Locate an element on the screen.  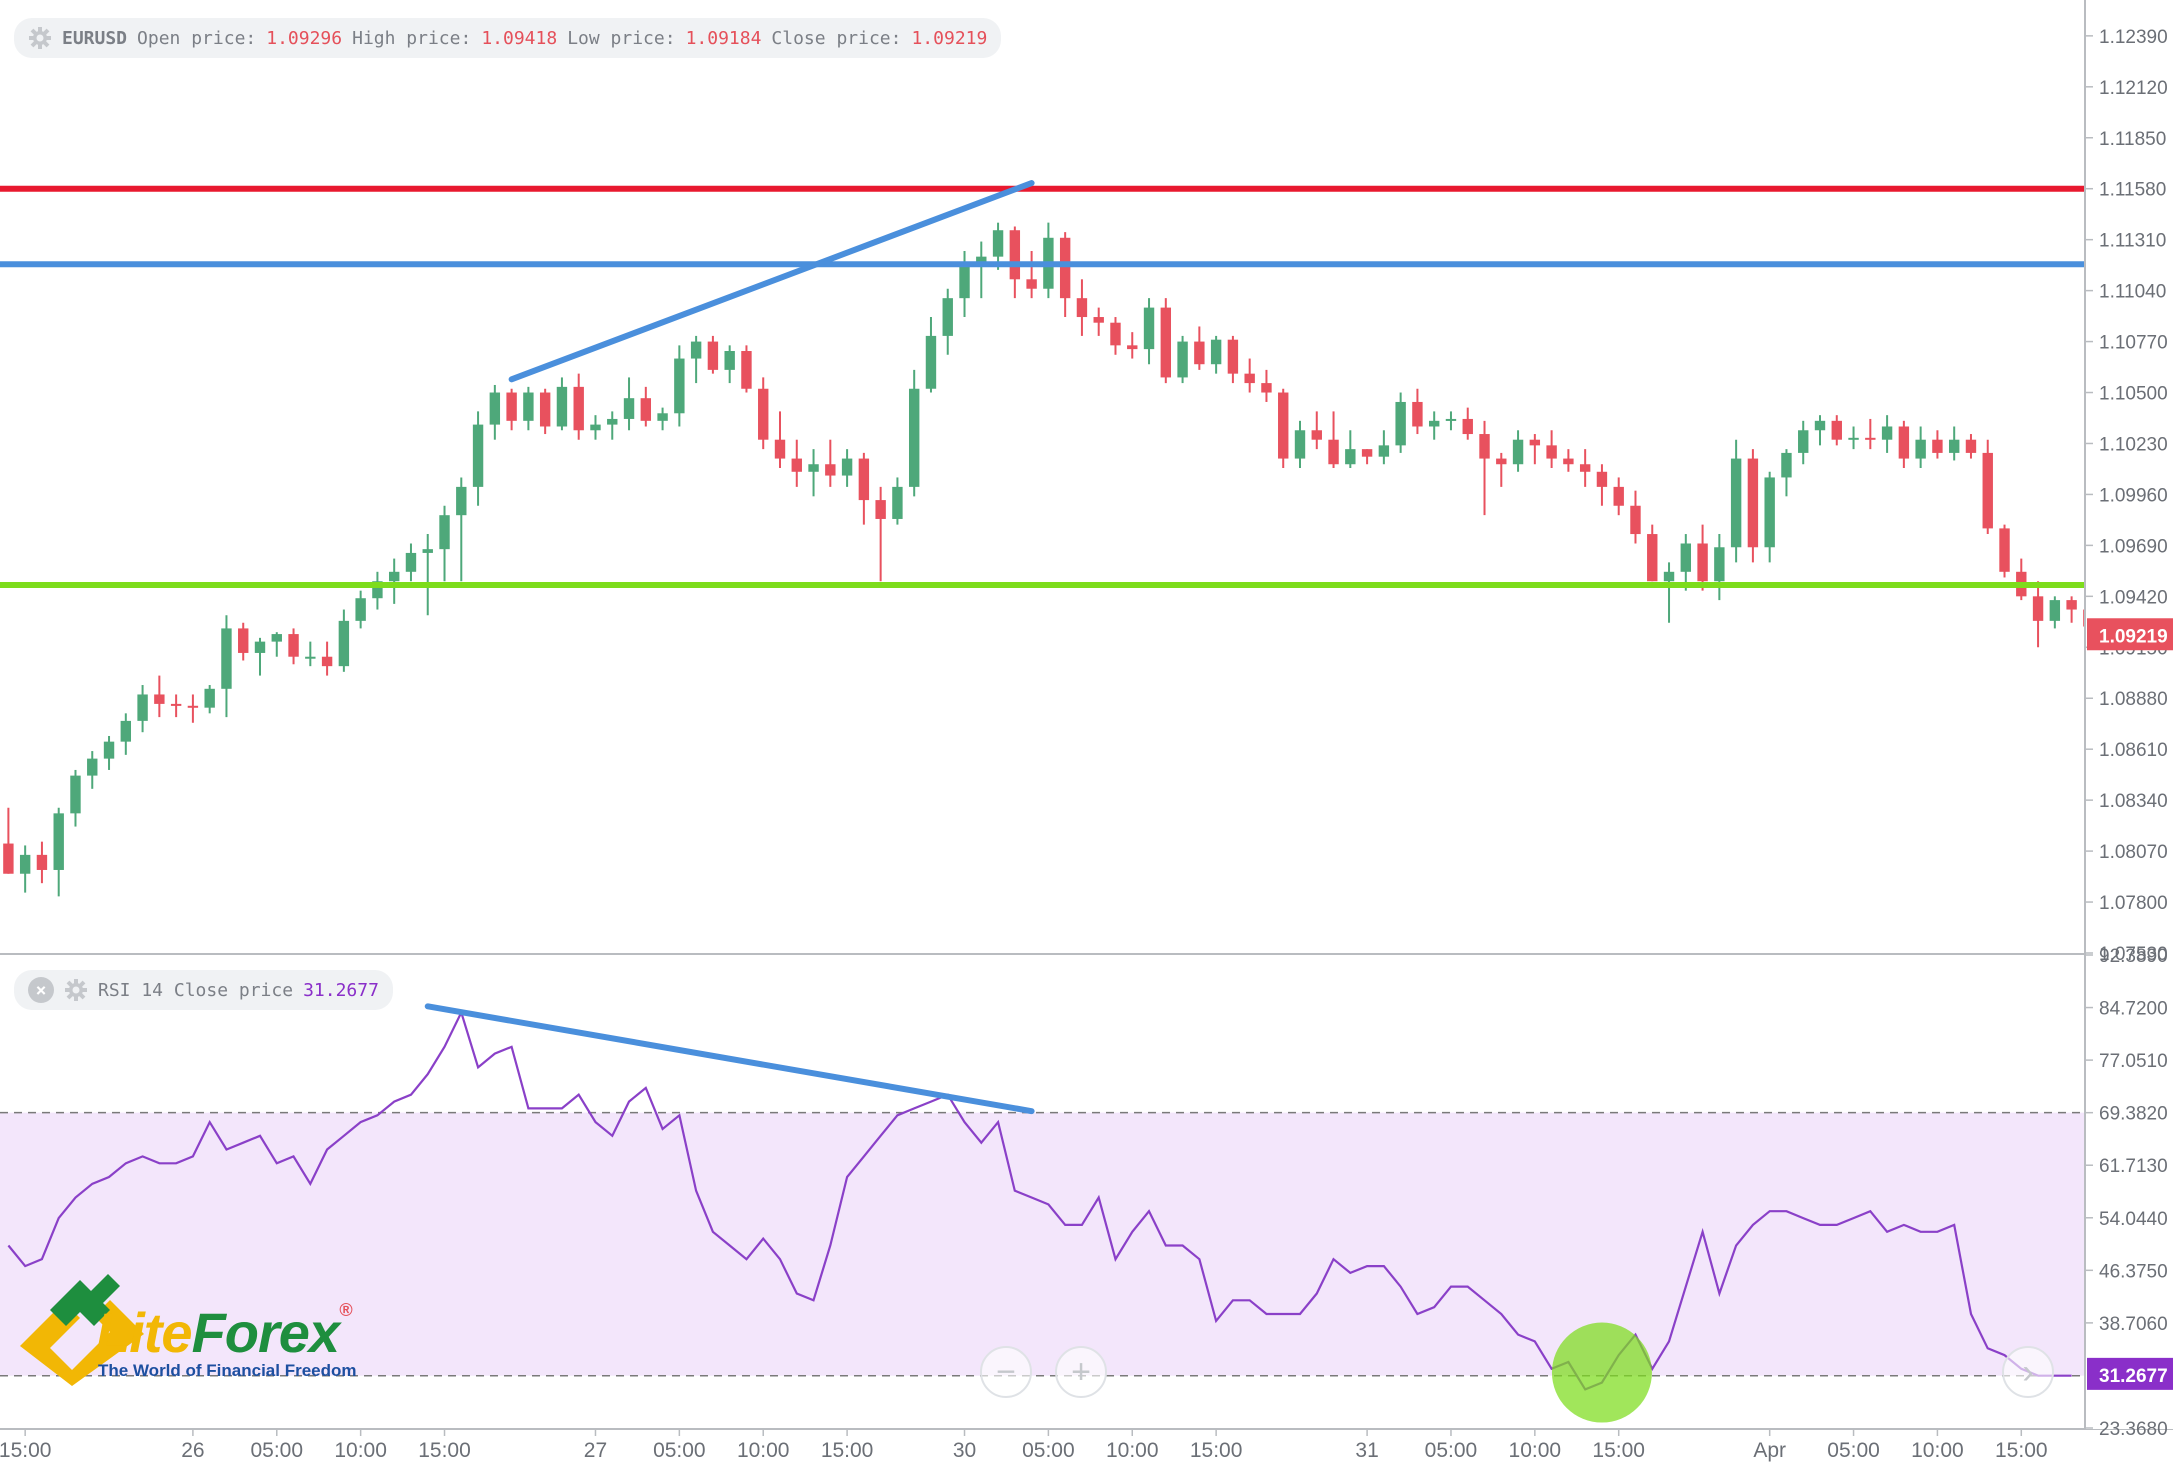
rsi-tick-label: 69.3820 is located at coordinates (2133, 1114).